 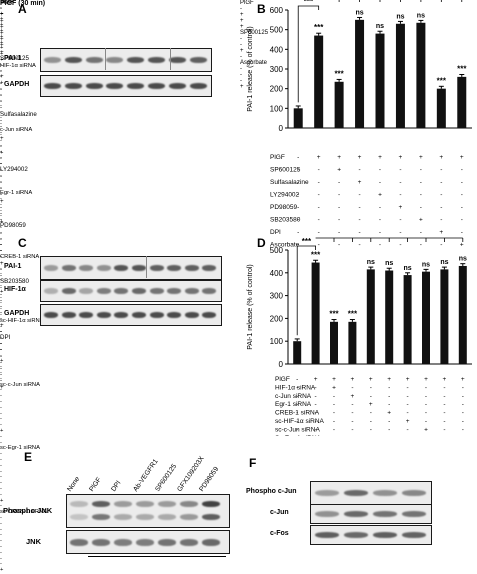 What do you see at coordinates (14, 170) in the screenshot?
I see `panel-a-cond-label: LY294002` at bounding box center [14, 170].